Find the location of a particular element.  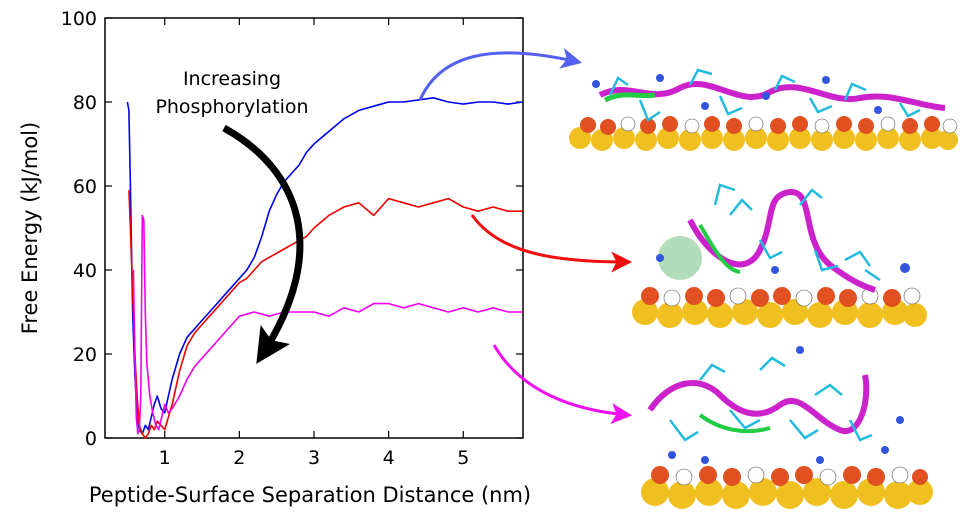

x-tick-label: 5 is located at coordinates (463, 458).